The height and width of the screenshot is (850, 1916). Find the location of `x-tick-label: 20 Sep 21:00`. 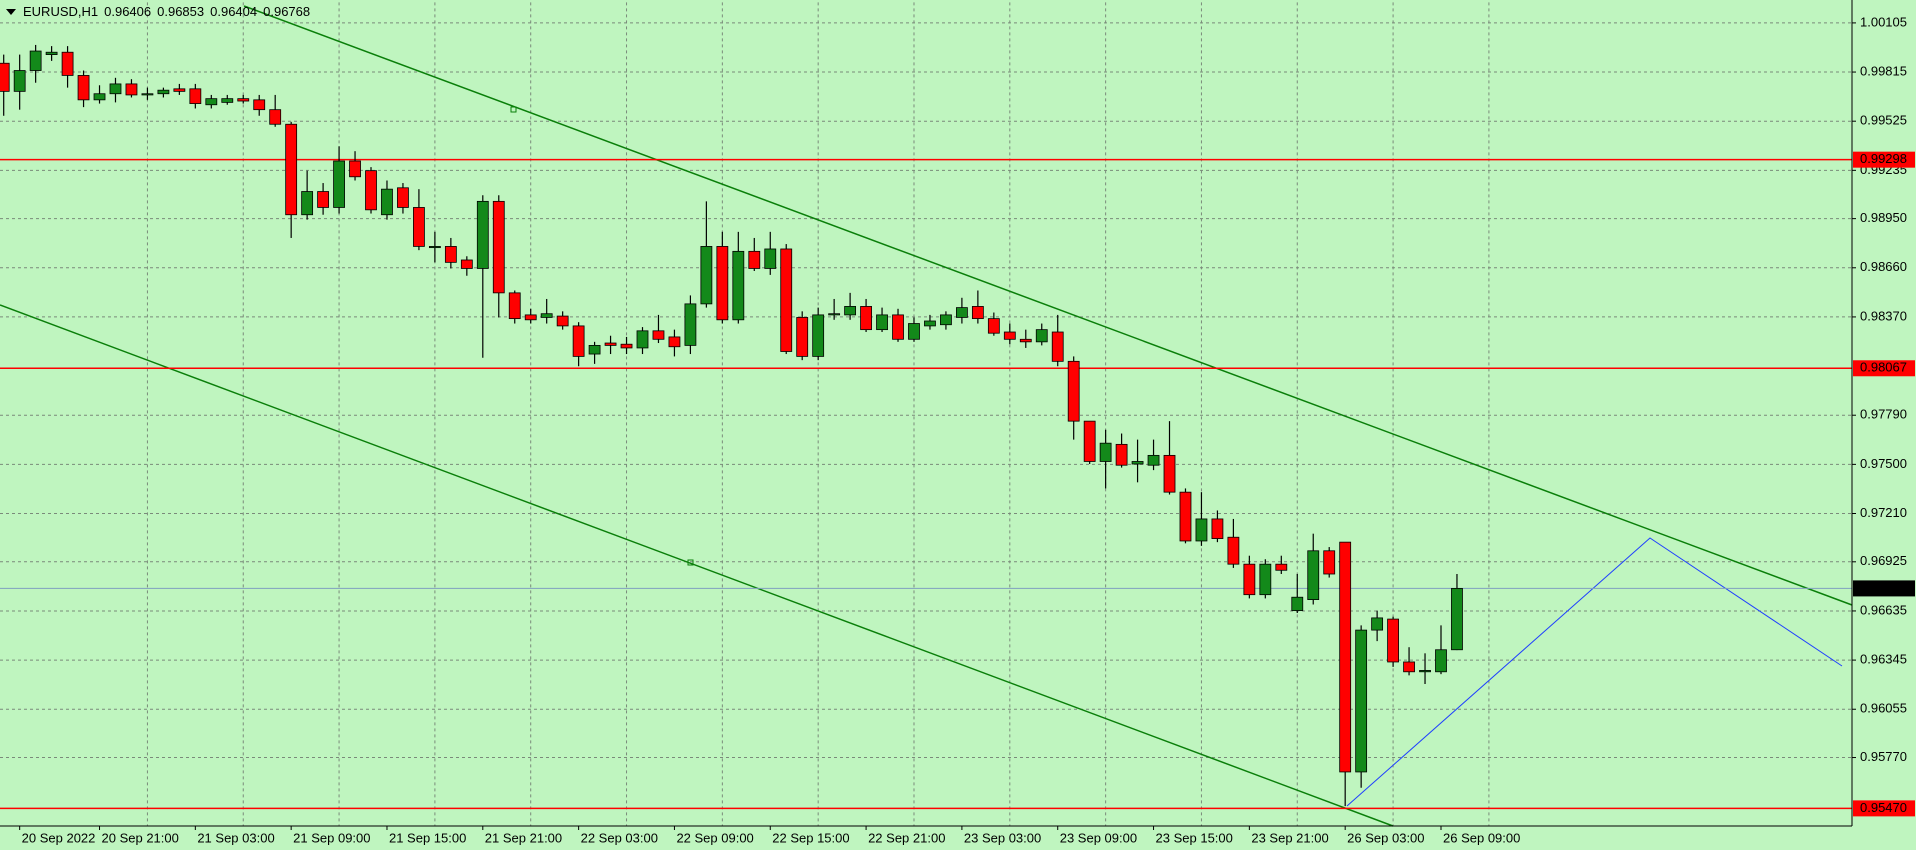

x-tick-label: 20 Sep 21:00 is located at coordinates (140, 837).